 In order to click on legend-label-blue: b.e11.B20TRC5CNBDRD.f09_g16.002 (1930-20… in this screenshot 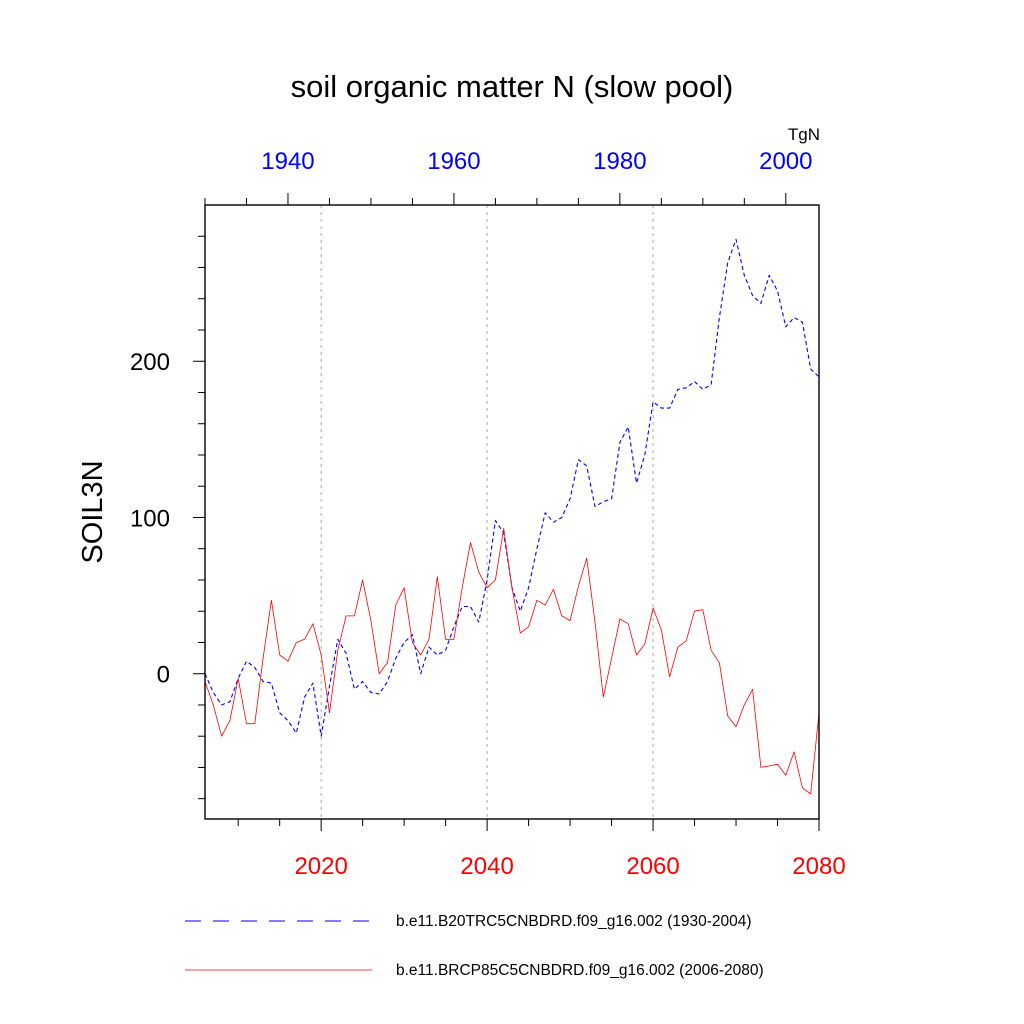, I will do `click(574, 921)`.